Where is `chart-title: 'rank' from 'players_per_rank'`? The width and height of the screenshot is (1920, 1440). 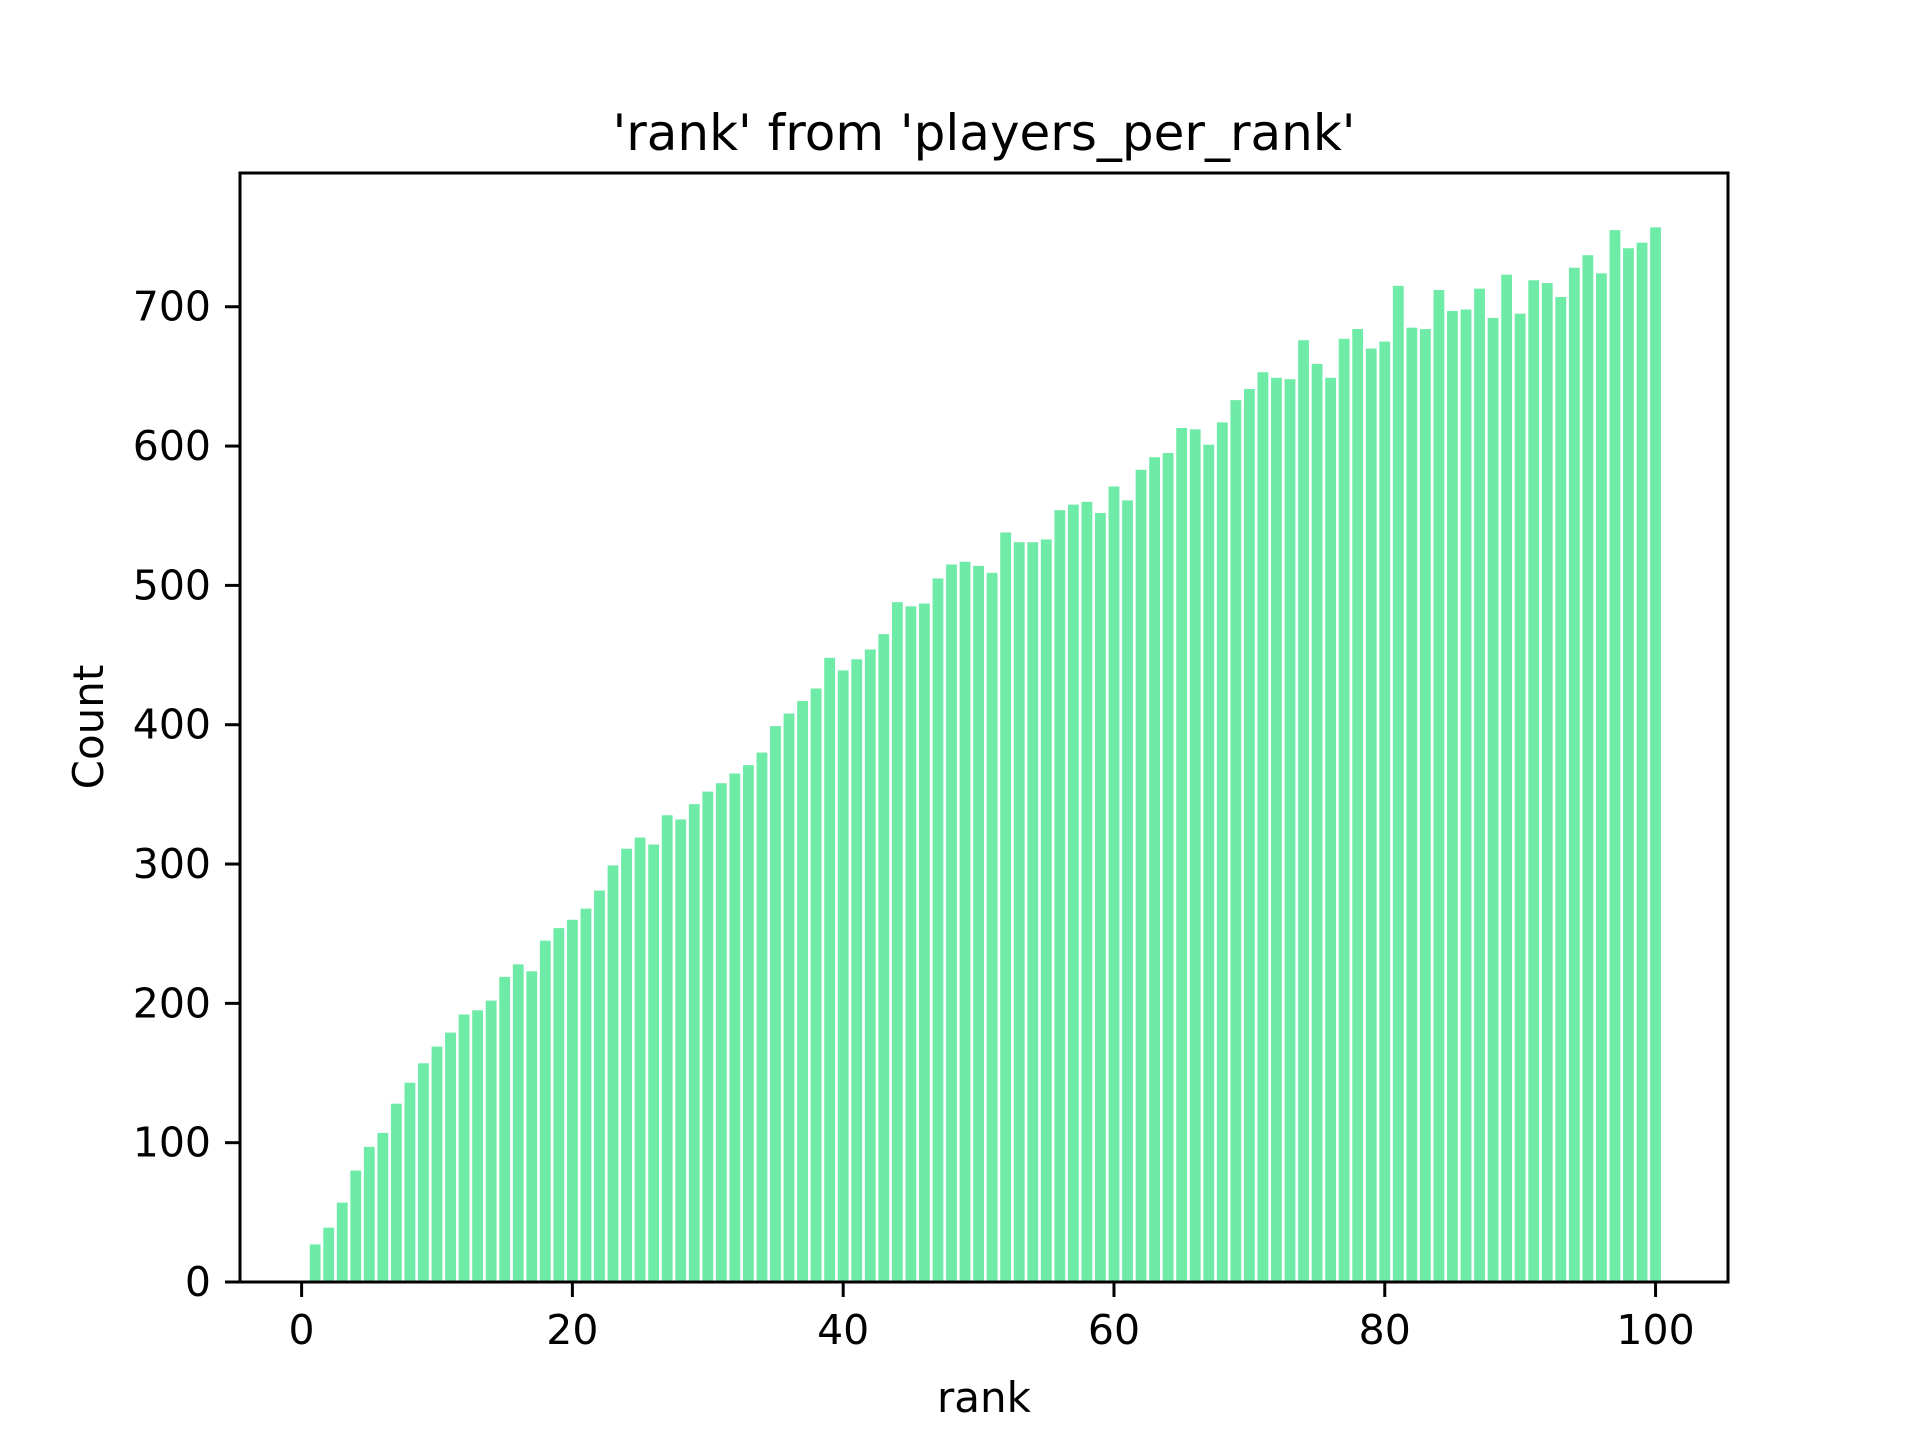 chart-title: 'rank' from 'players_per_rank' is located at coordinates (983, 133).